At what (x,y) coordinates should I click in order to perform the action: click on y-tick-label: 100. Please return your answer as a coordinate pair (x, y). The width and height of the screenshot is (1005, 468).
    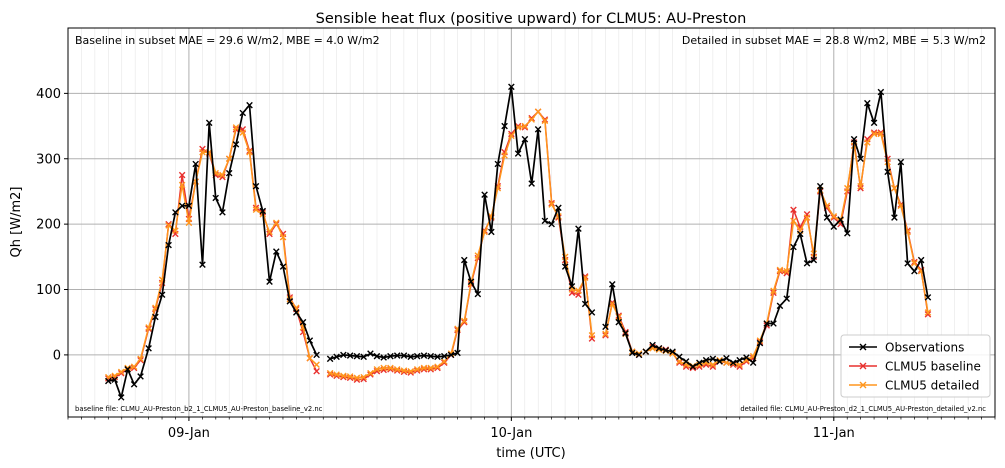
    Looking at the image, I should click on (48, 290).